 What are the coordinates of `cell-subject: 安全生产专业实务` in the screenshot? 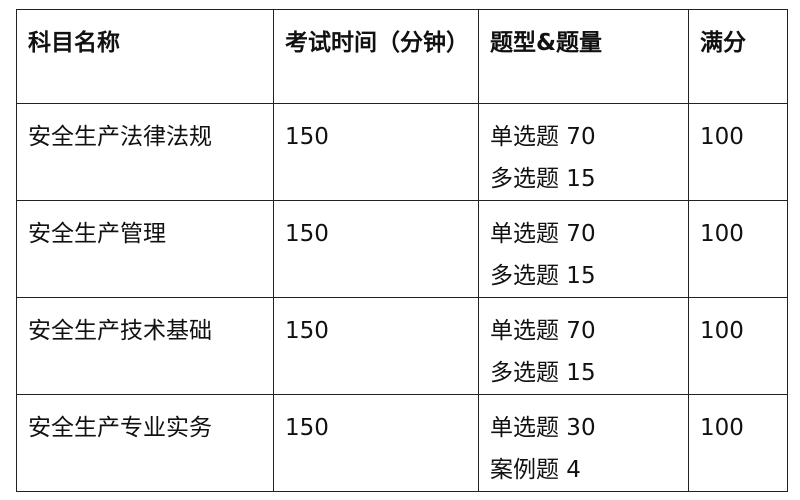 It's located at (145, 443).